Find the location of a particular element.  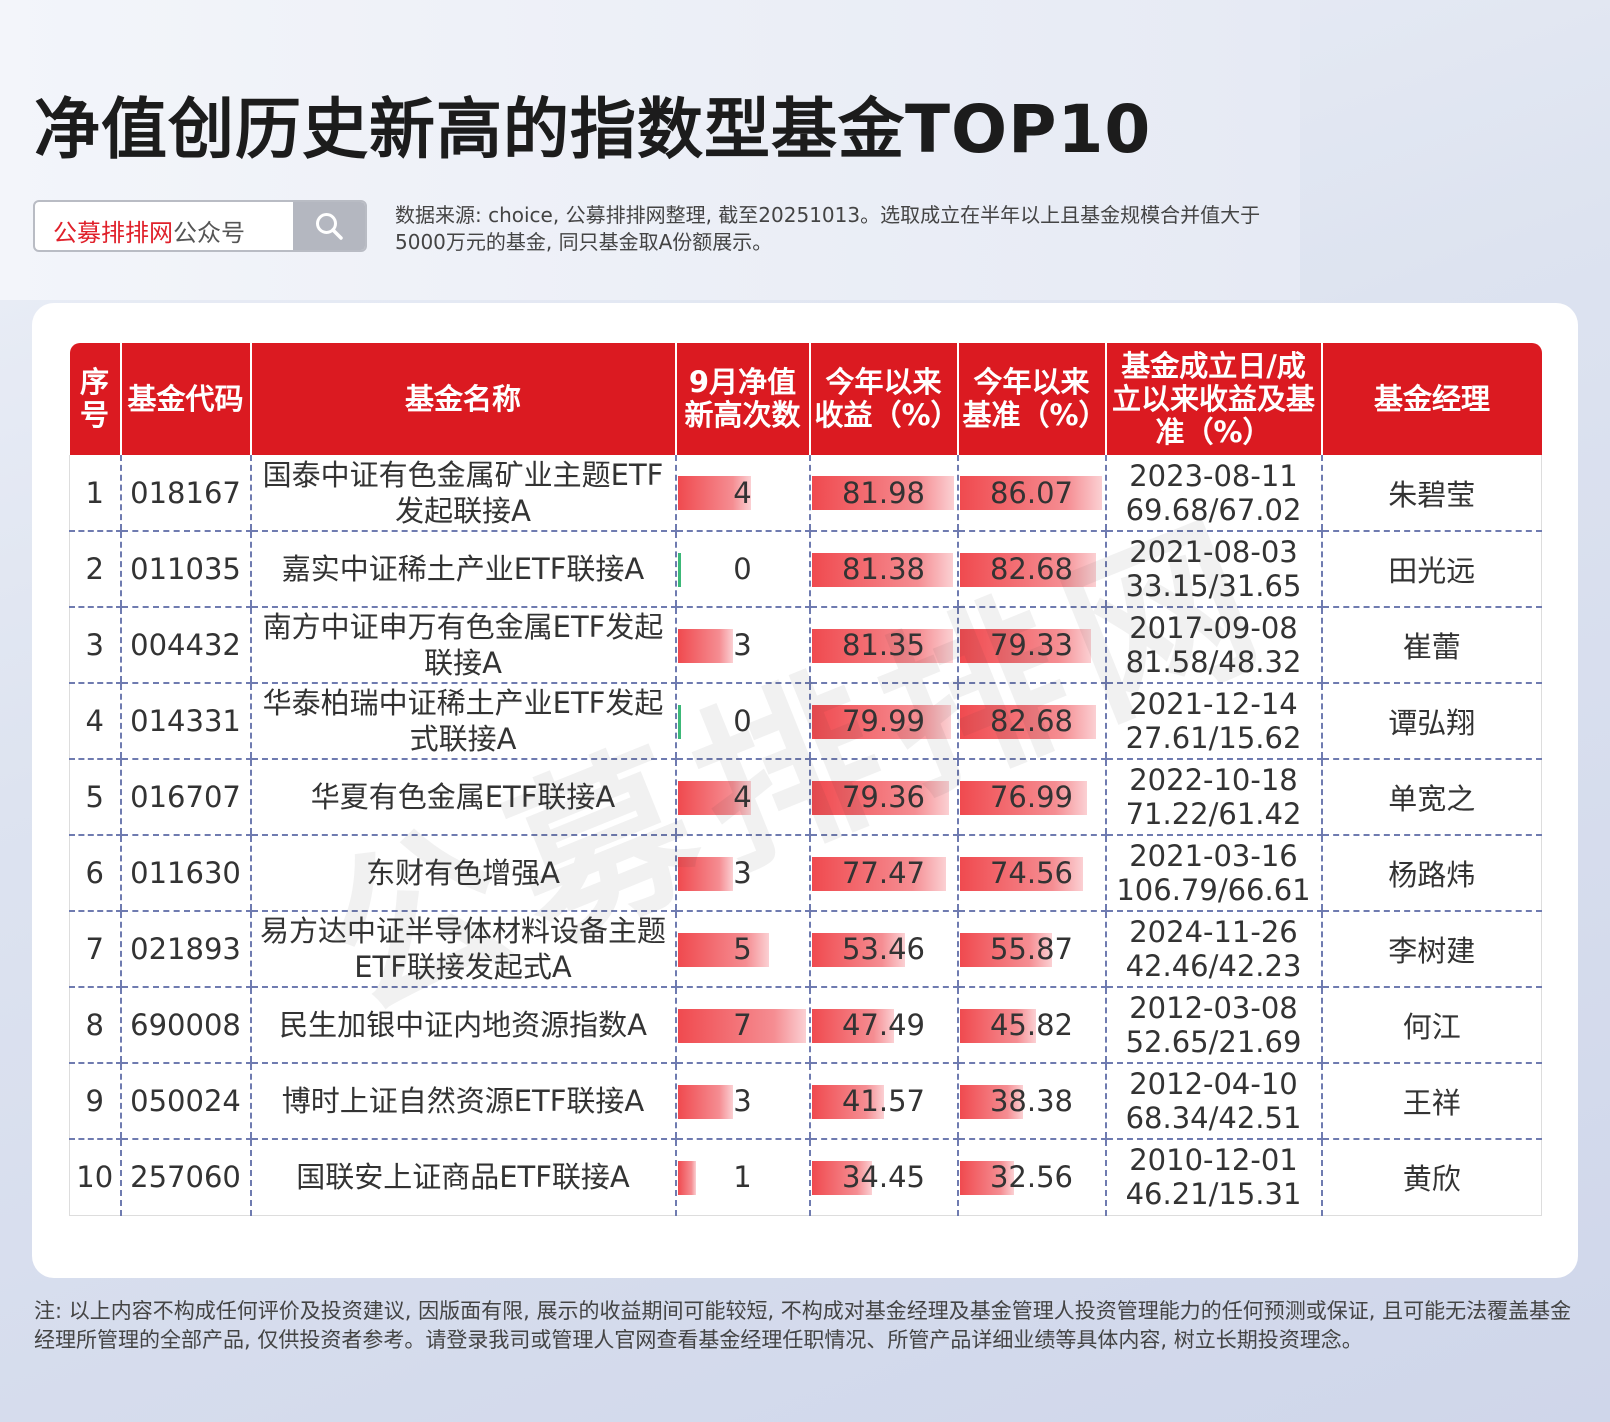

ytd-benchmark-cell: 74.56 is located at coordinates (1031, 873).